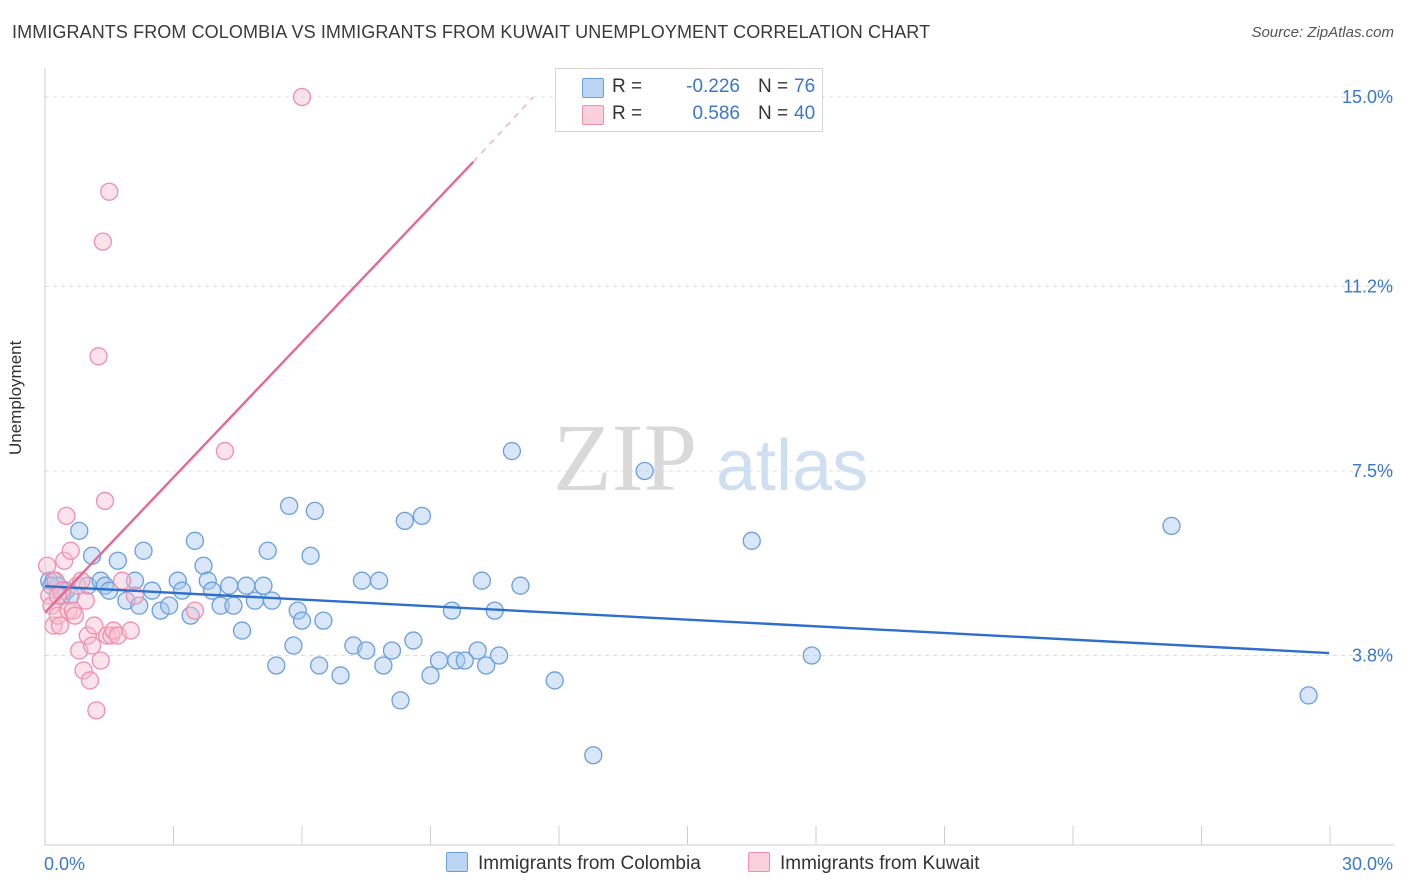  What do you see at coordinates (625, 457) in the screenshot?
I see `watermark-zip: ZIP` at bounding box center [625, 457].